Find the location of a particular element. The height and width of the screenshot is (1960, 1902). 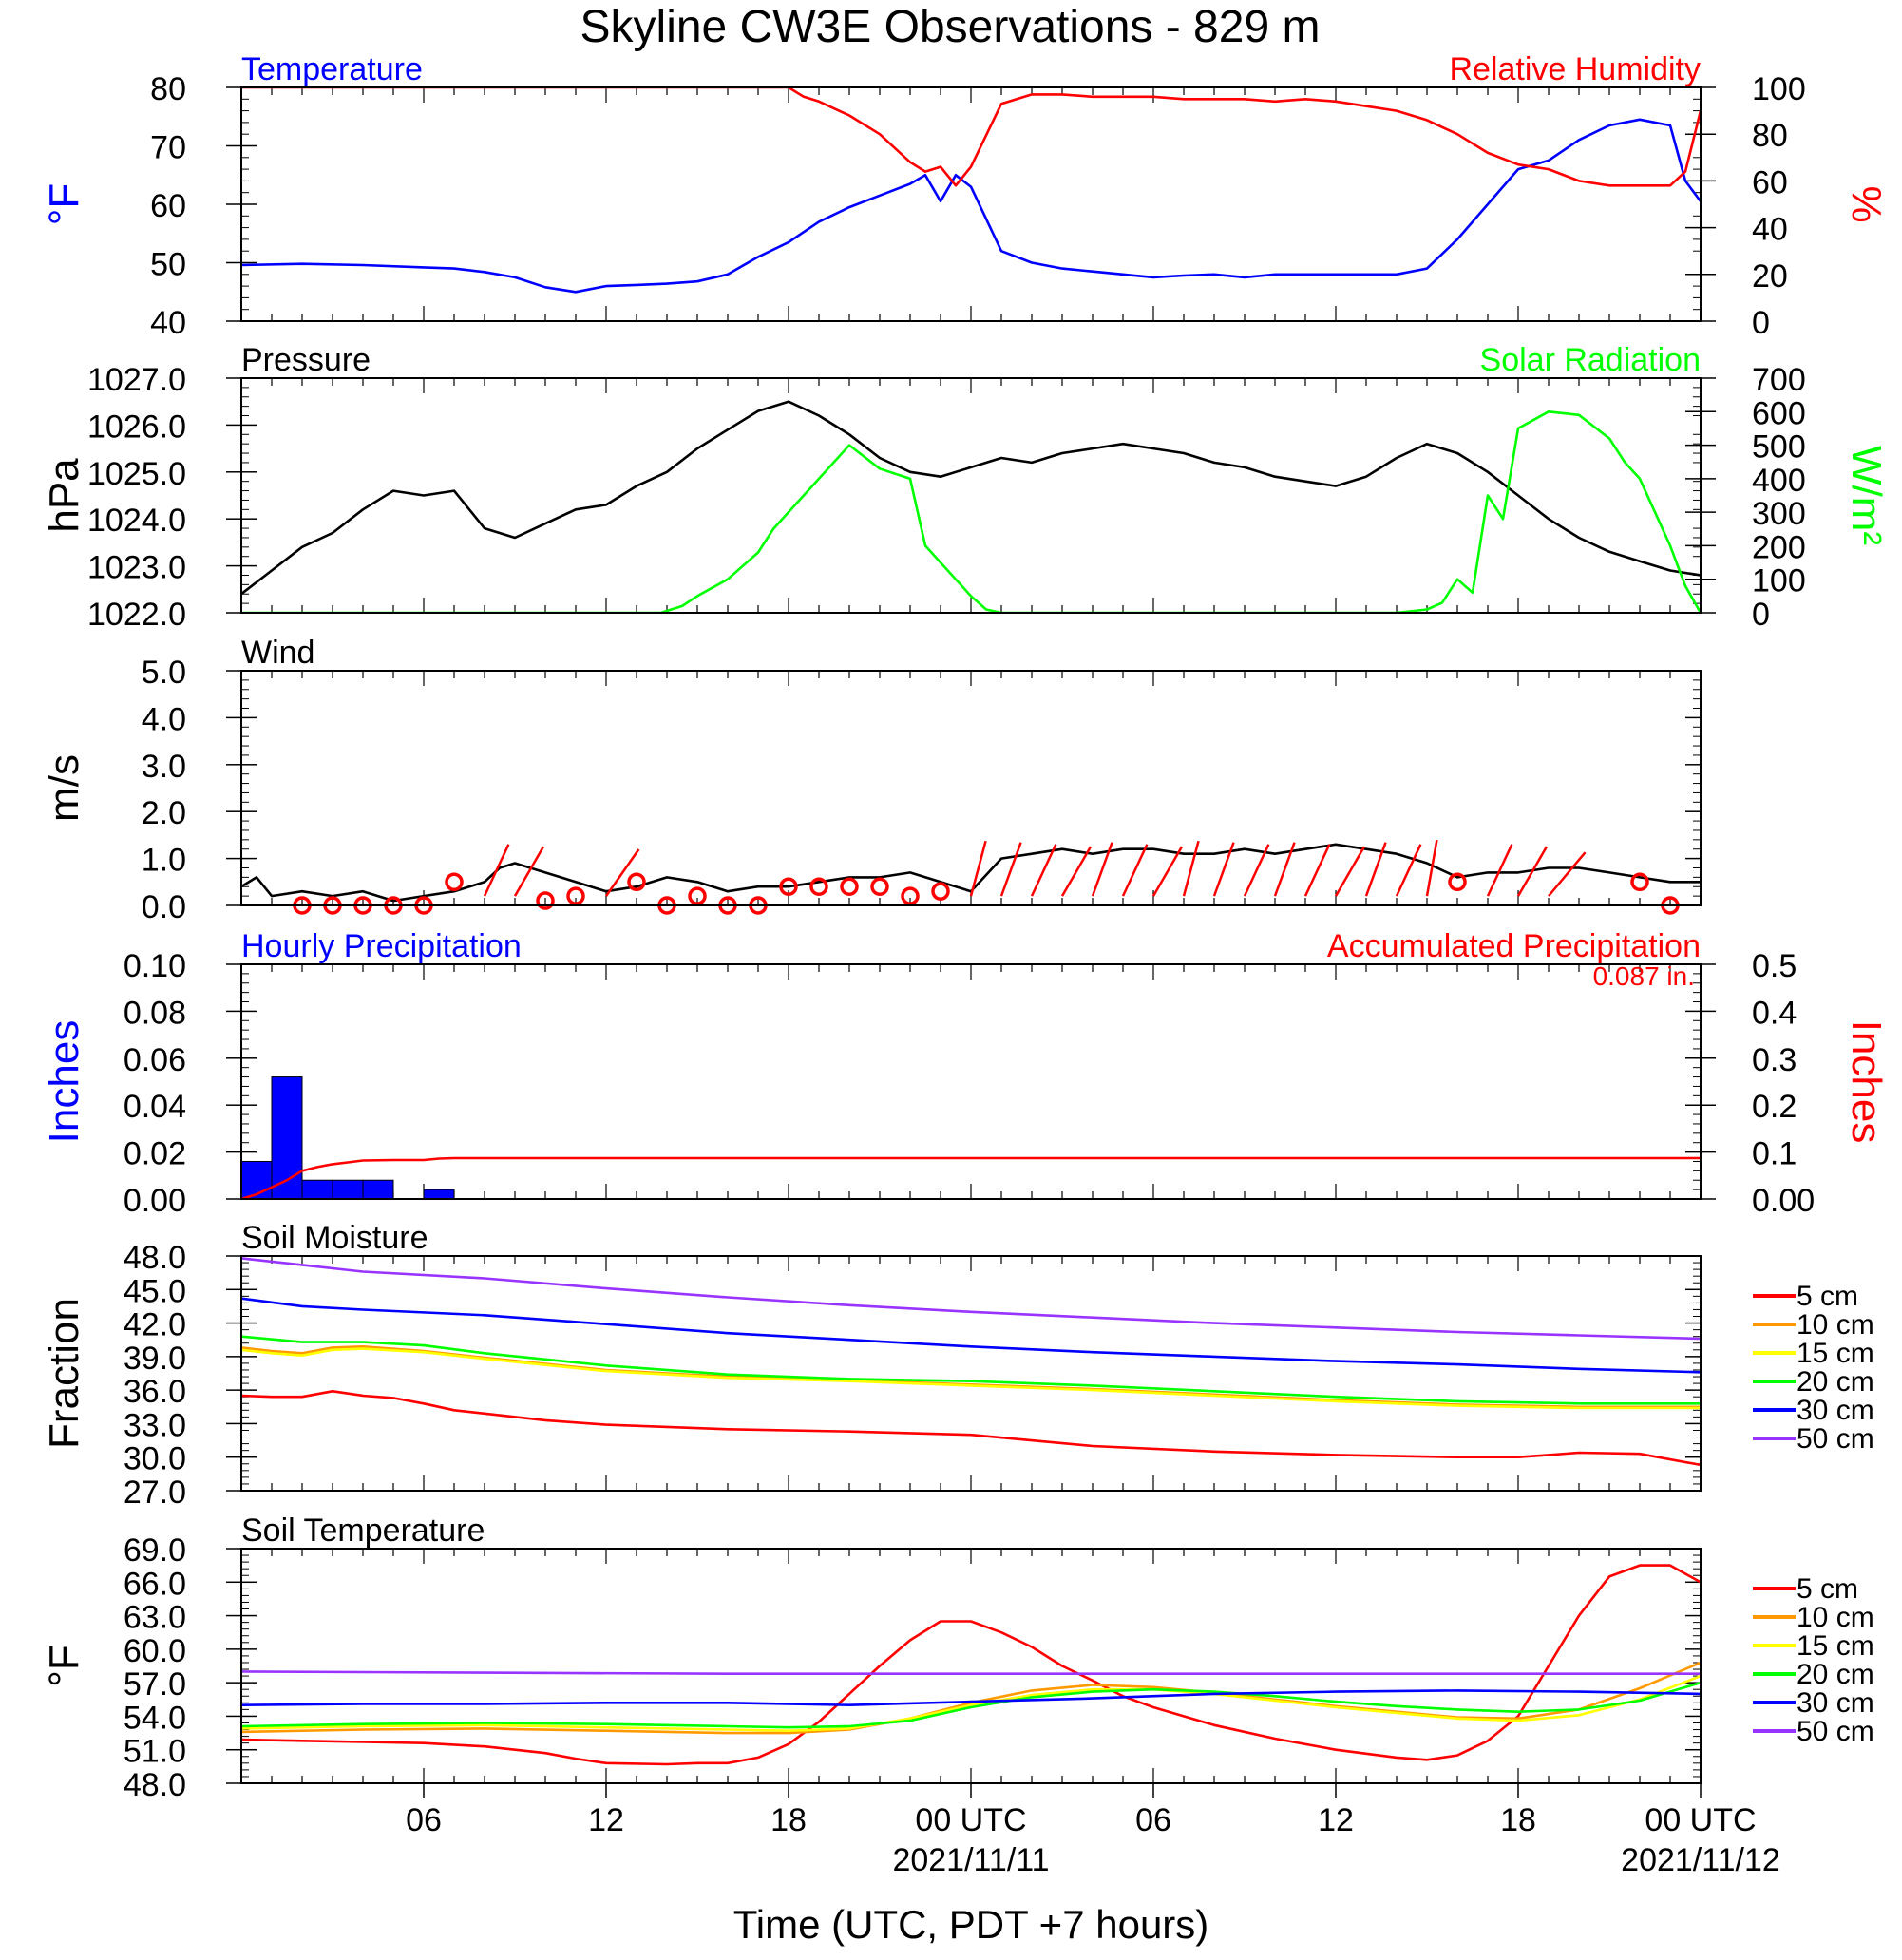

y-tick-label: 54.0 is located at coordinates (155, 1718).